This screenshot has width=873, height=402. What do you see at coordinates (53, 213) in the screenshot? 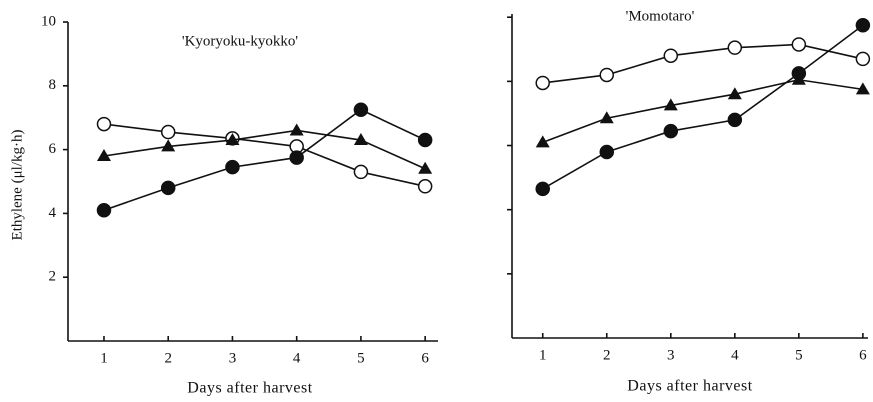
I see `y-tick-label: 4` at bounding box center [53, 213].